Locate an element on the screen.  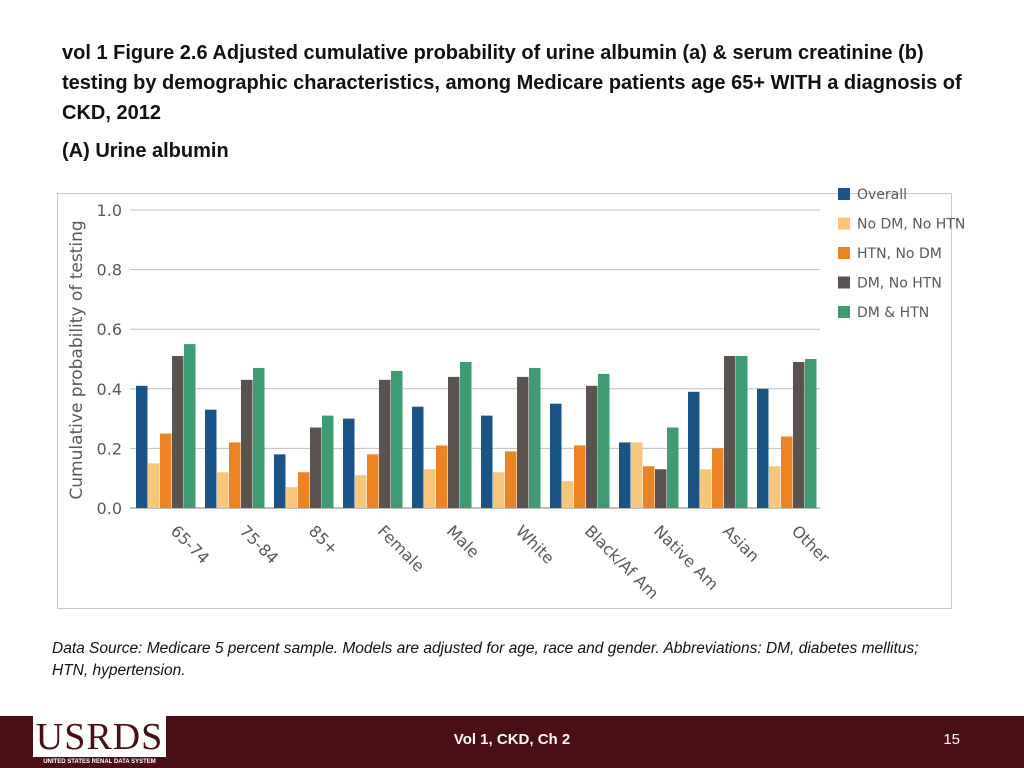
y-tick-label: 1.0 is located at coordinates (109, 210).